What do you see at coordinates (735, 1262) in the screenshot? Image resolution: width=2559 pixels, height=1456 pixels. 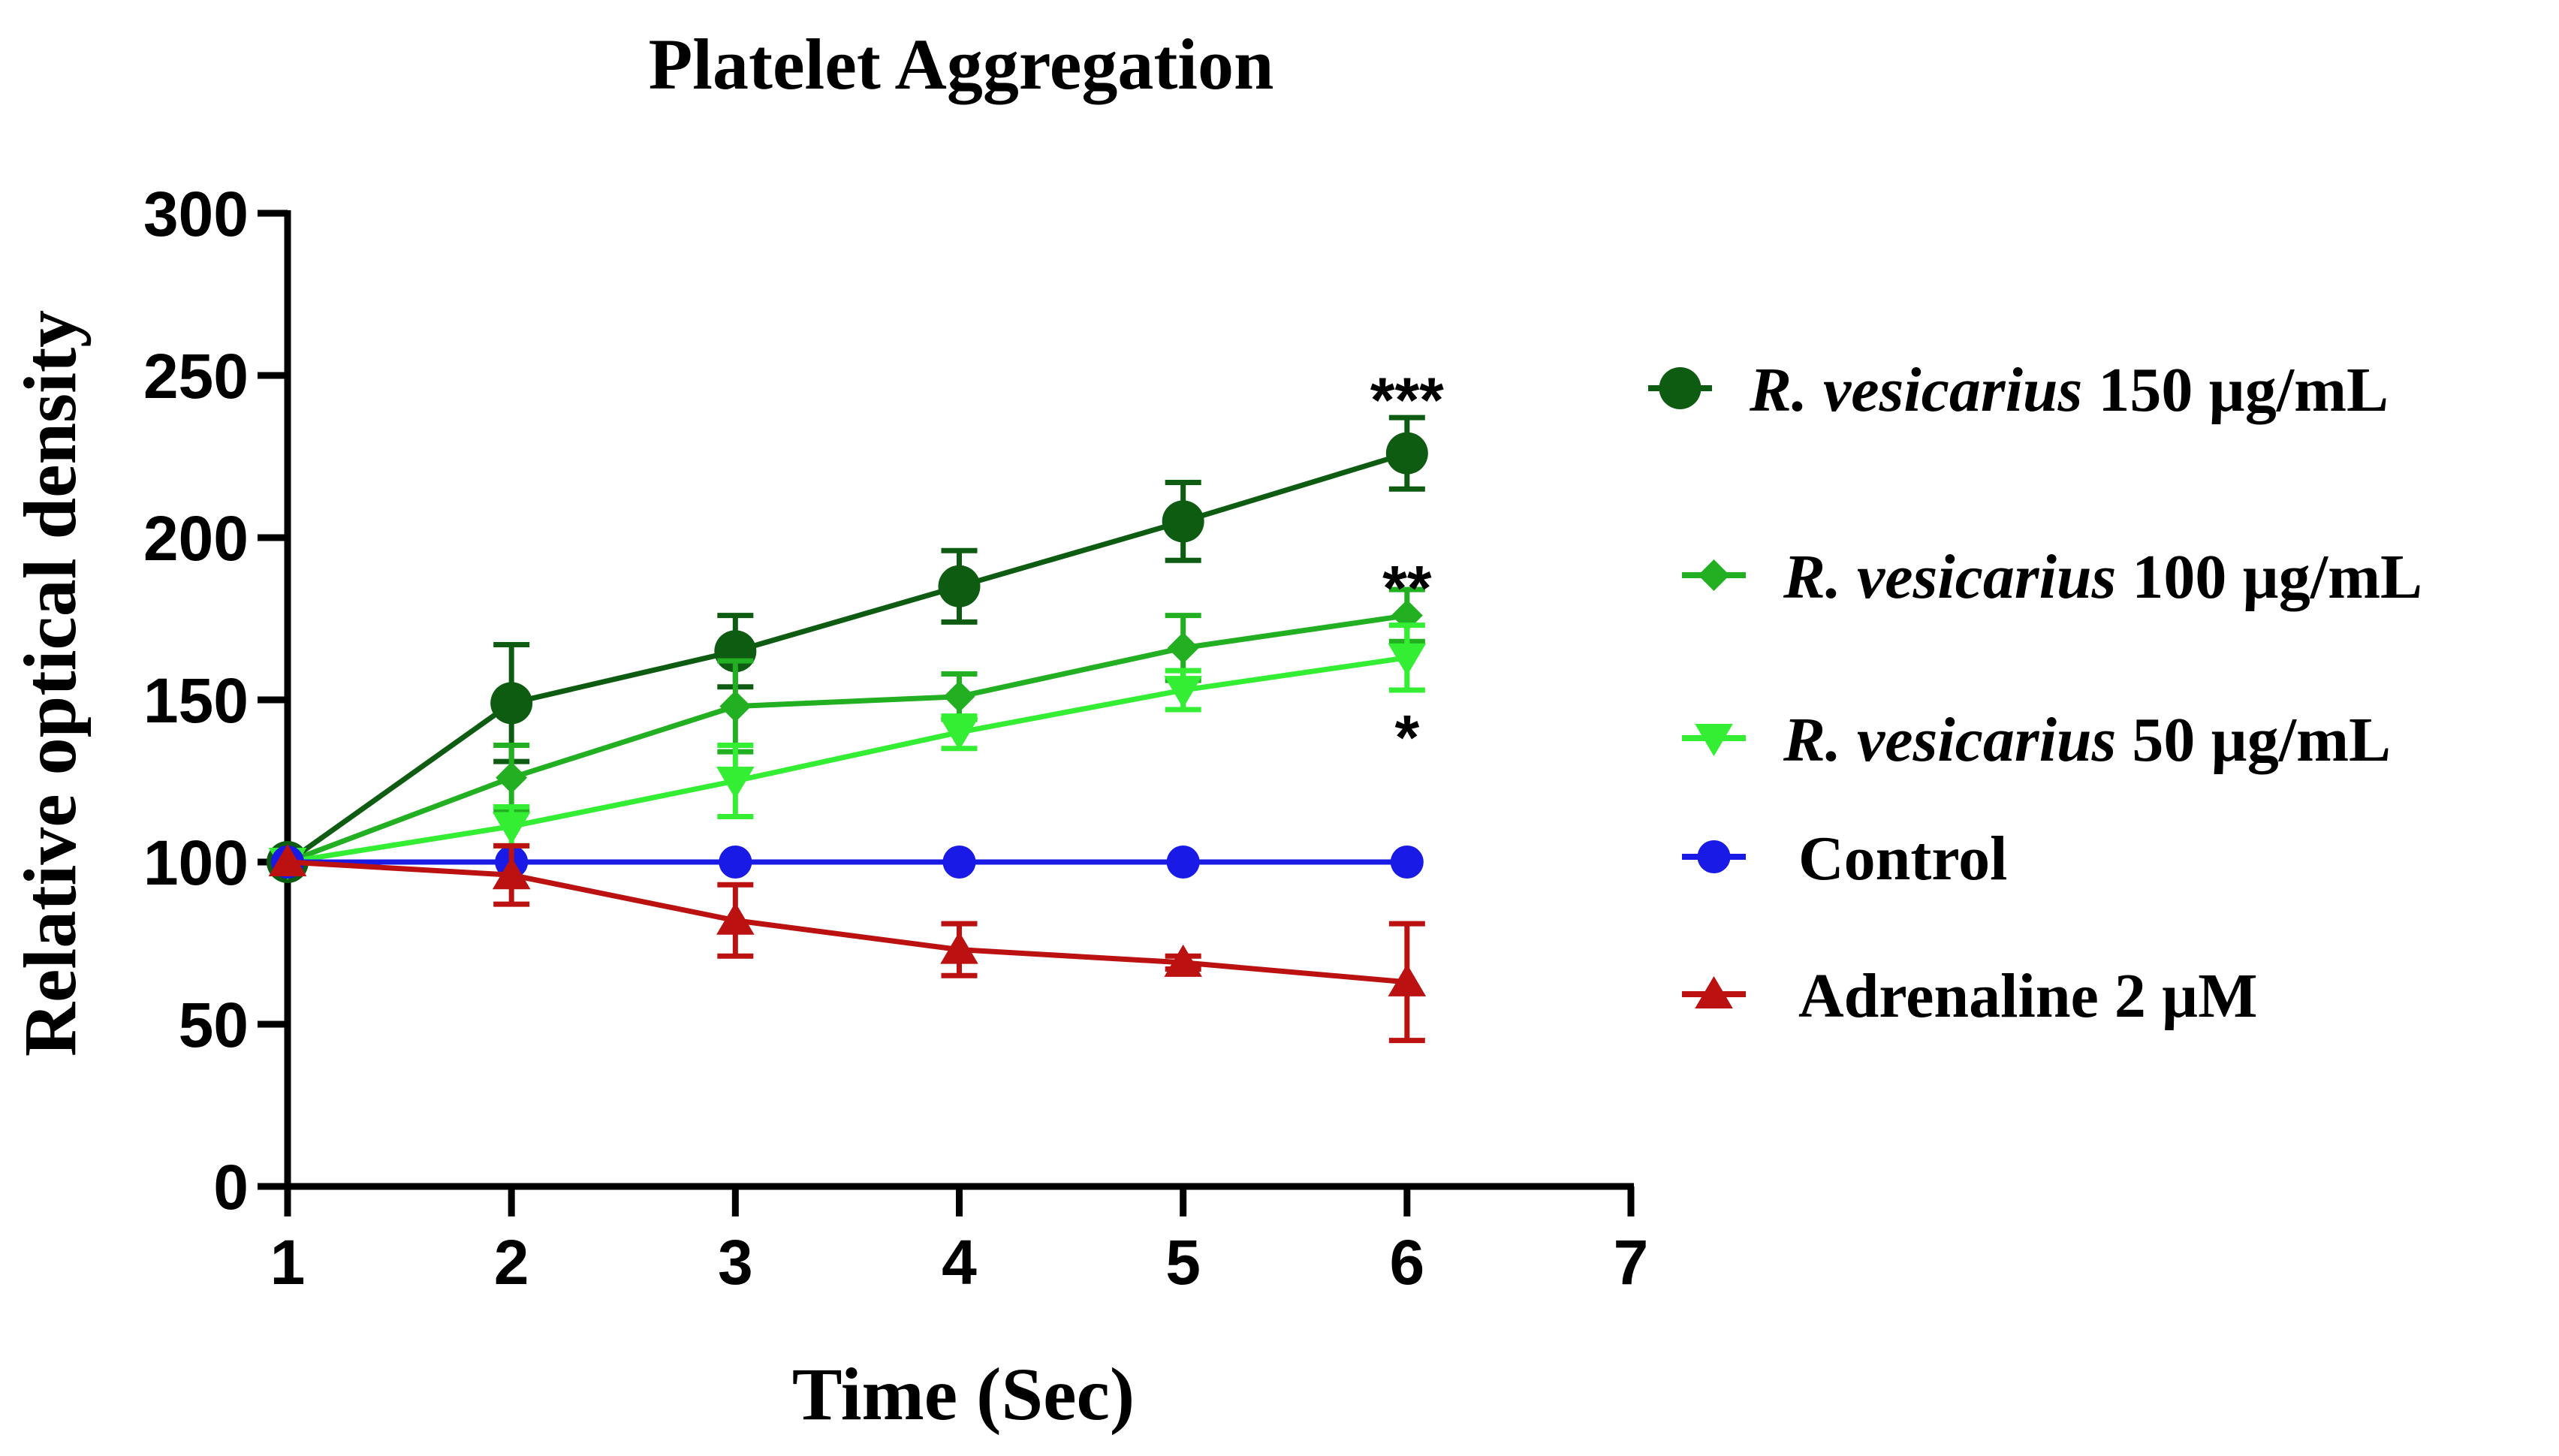 I see `x-tick-label: 3` at bounding box center [735, 1262].